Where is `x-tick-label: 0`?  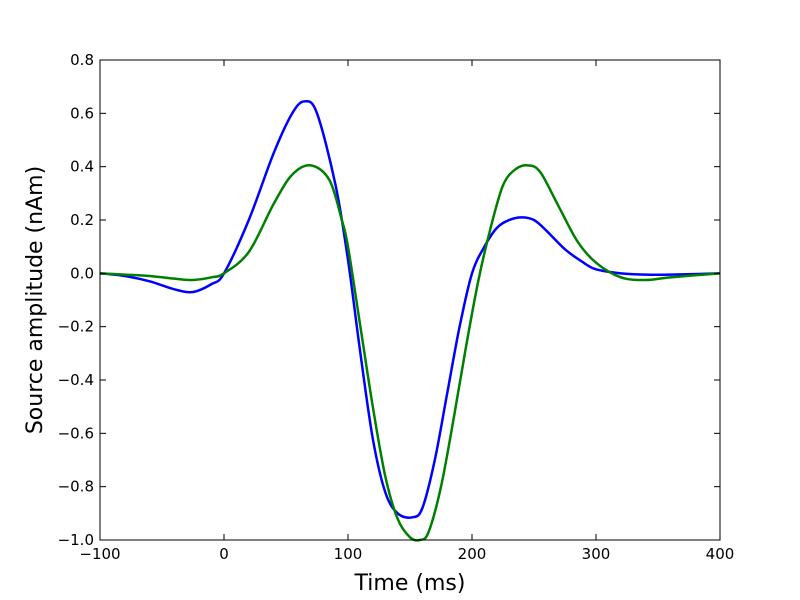 x-tick-label: 0 is located at coordinates (224, 554).